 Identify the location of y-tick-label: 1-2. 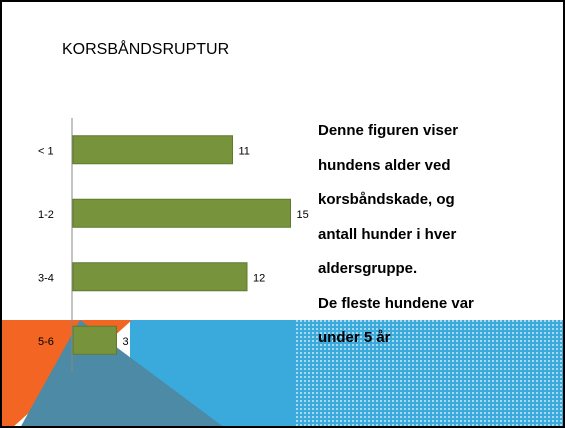
(46, 215).